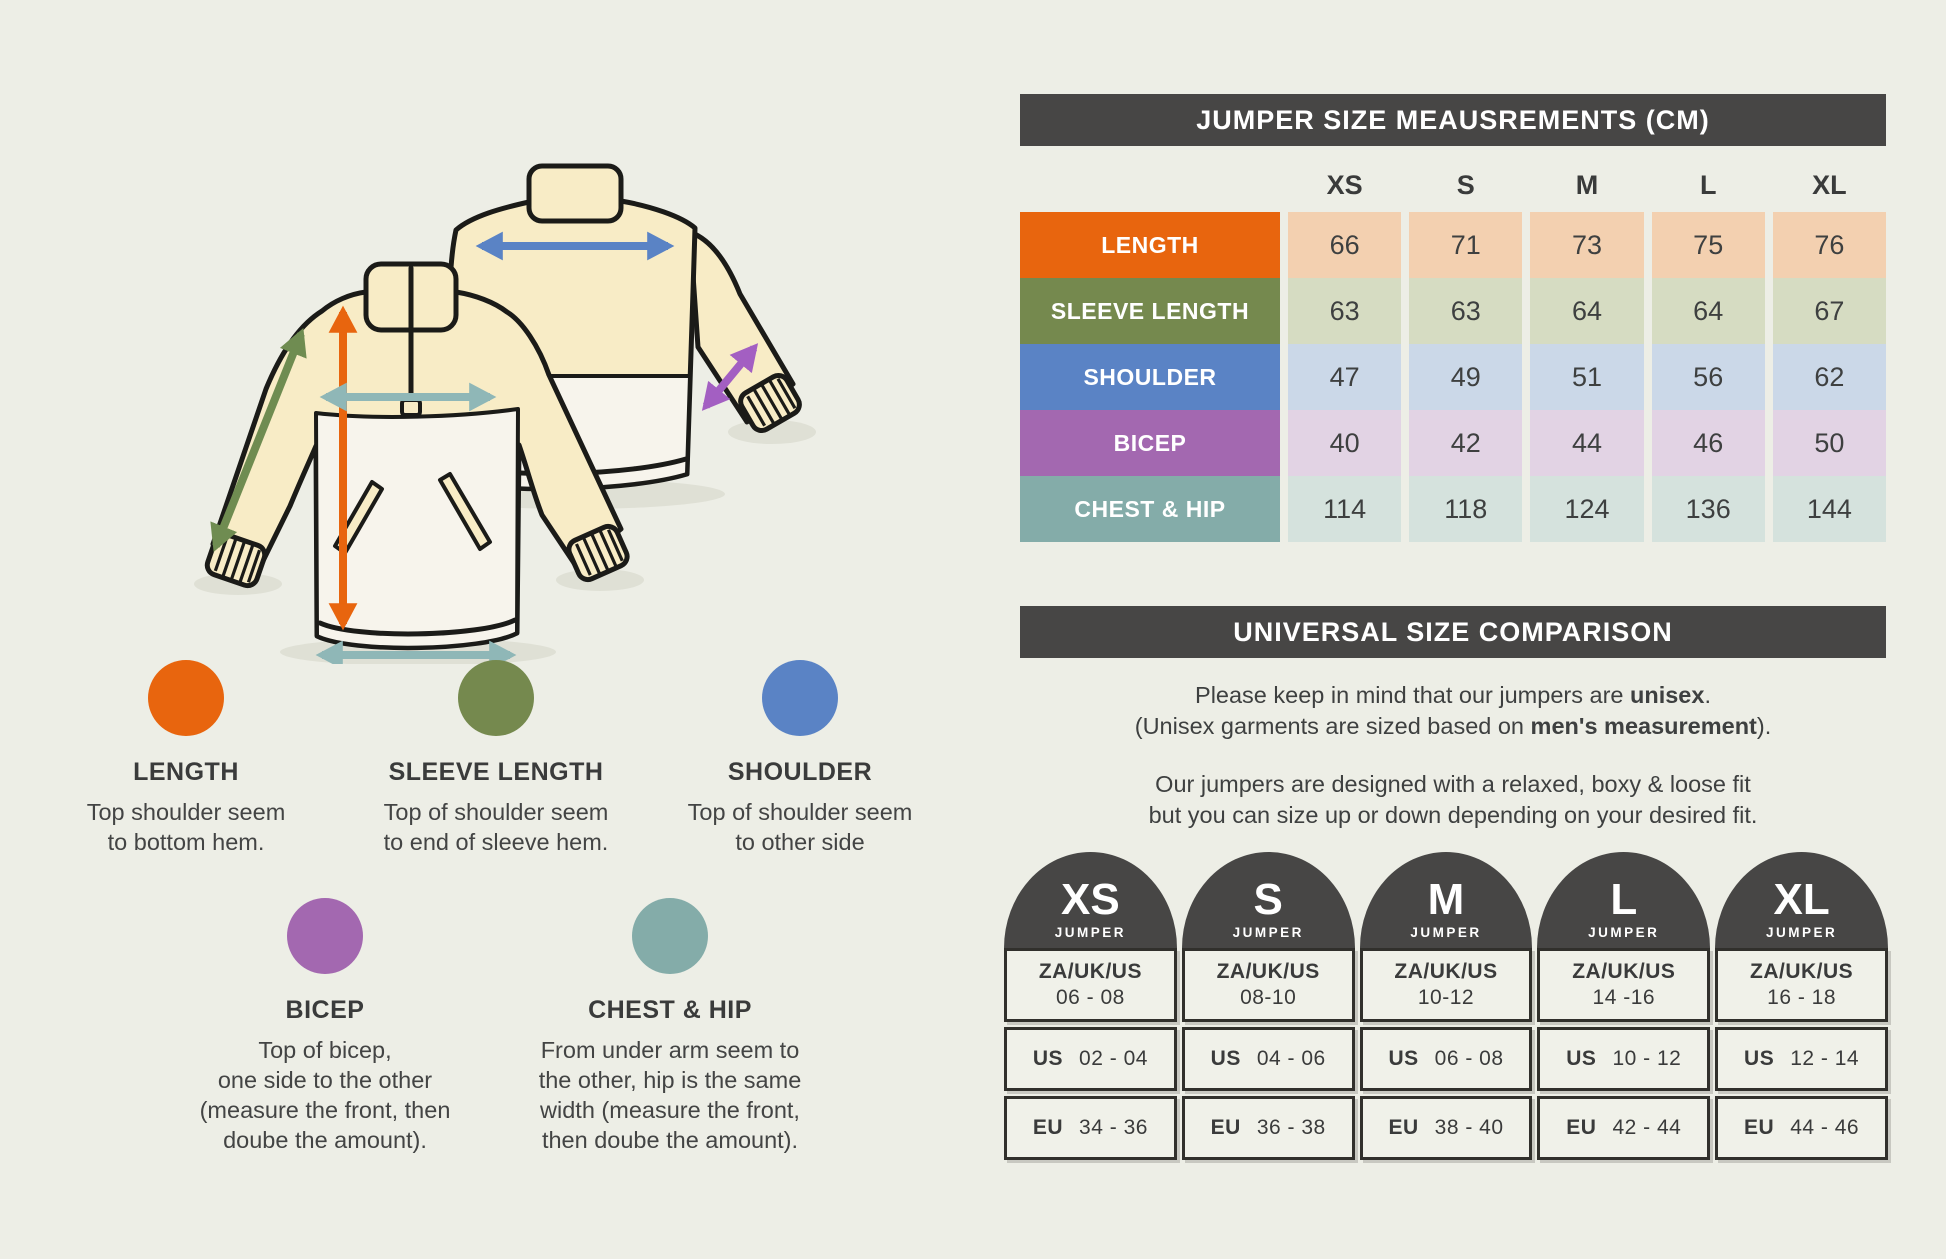 The width and height of the screenshot is (1946, 1259). I want to click on eu-cell: EU 44 - 46, so click(1801, 1128).